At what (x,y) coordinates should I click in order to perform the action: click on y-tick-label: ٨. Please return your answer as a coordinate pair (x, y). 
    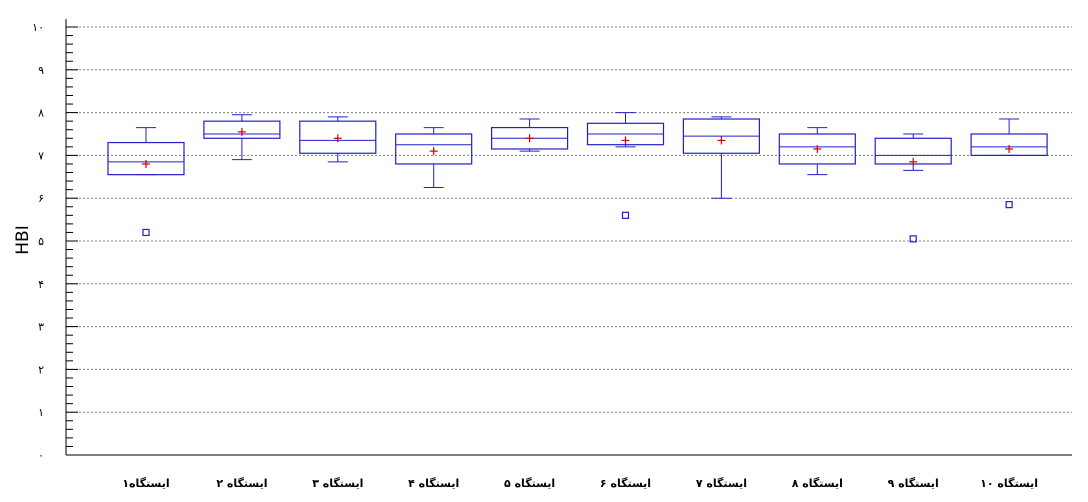
    Looking at the image, I should click on (41, 113).